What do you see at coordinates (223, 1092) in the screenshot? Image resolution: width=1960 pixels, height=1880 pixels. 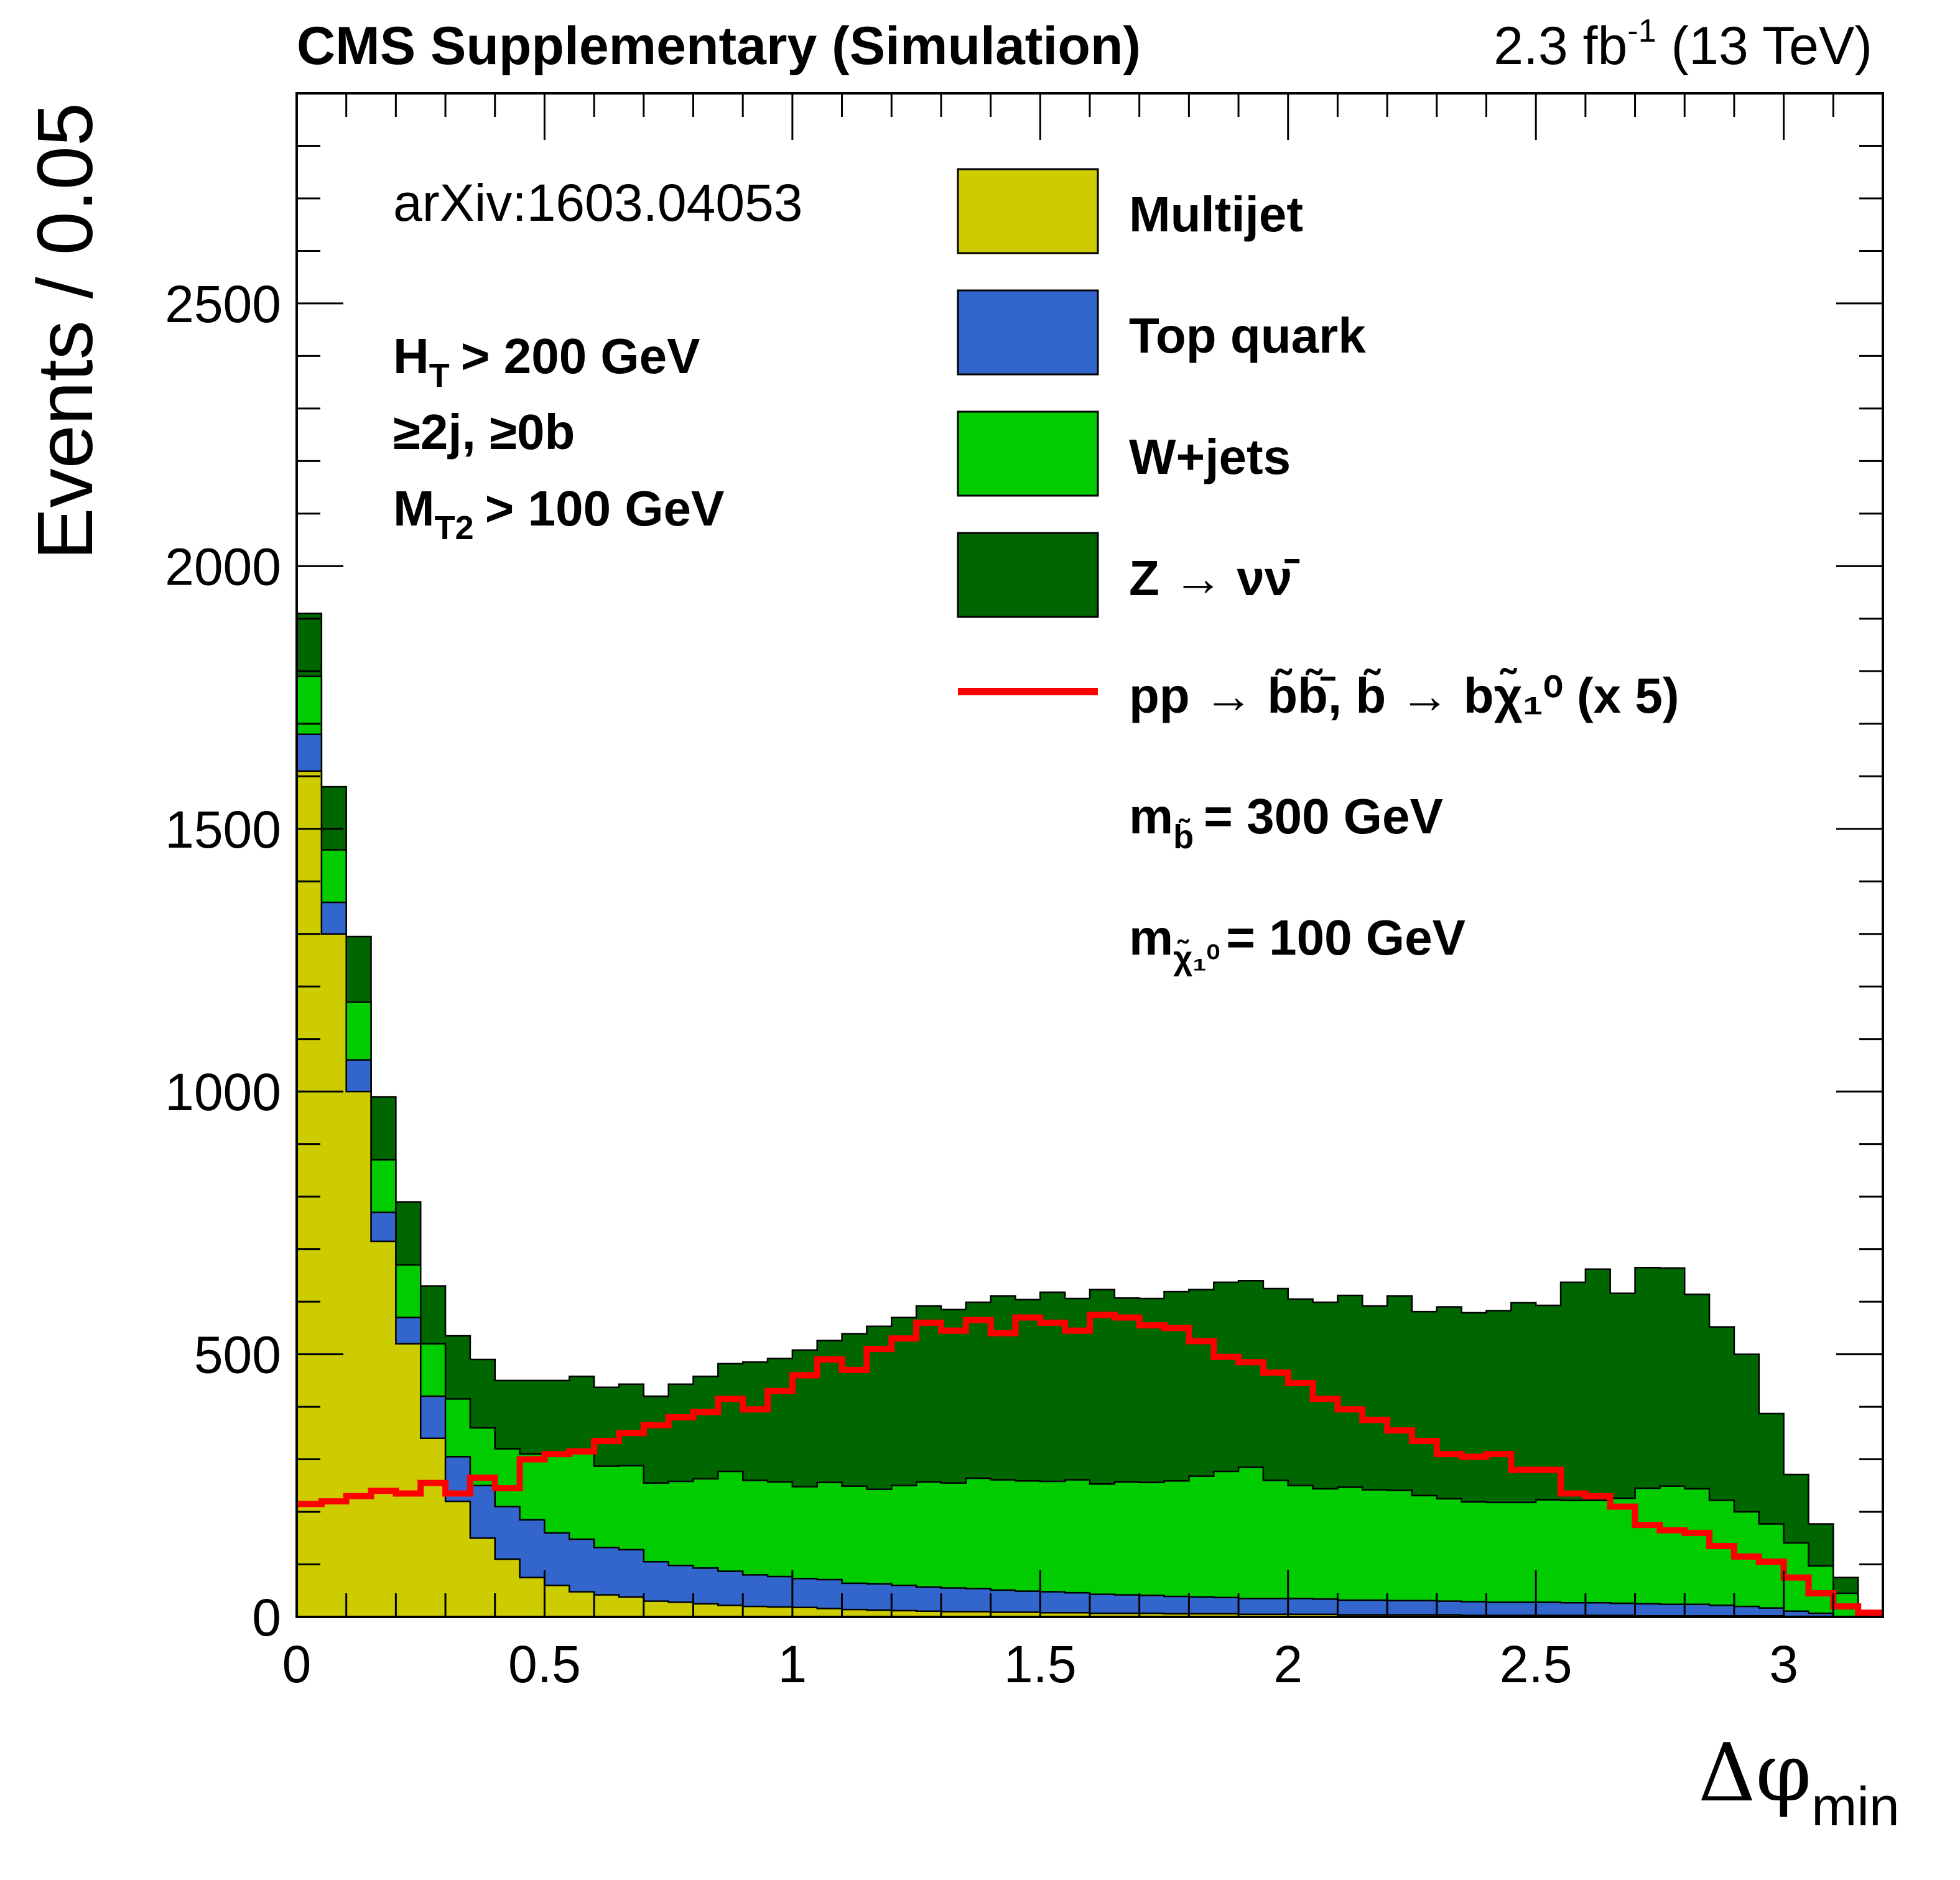 I see `y-tick-label: 1000` at bounding box center [223, 1092].